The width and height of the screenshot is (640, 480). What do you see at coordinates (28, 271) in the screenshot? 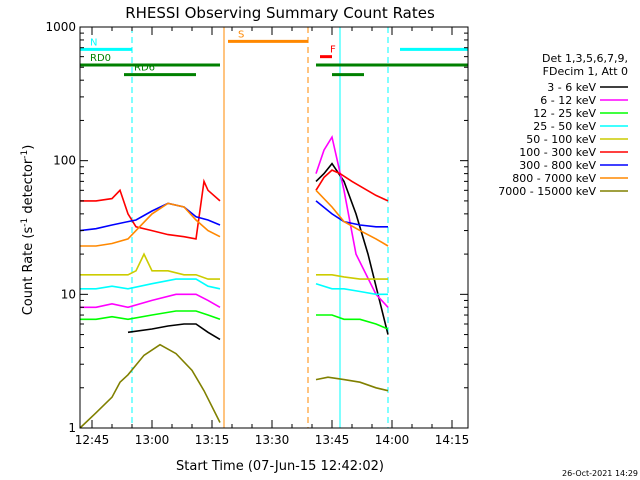
I see `y-axis-label-main: Count Rate (s` at bounding box center [28, 271].